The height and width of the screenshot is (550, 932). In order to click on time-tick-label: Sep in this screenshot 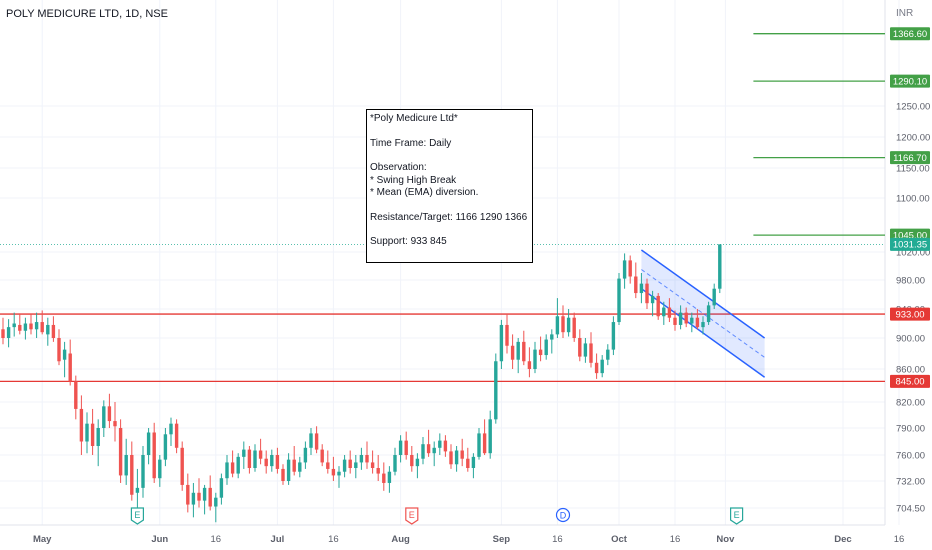, I will do `click(502, 539)`.